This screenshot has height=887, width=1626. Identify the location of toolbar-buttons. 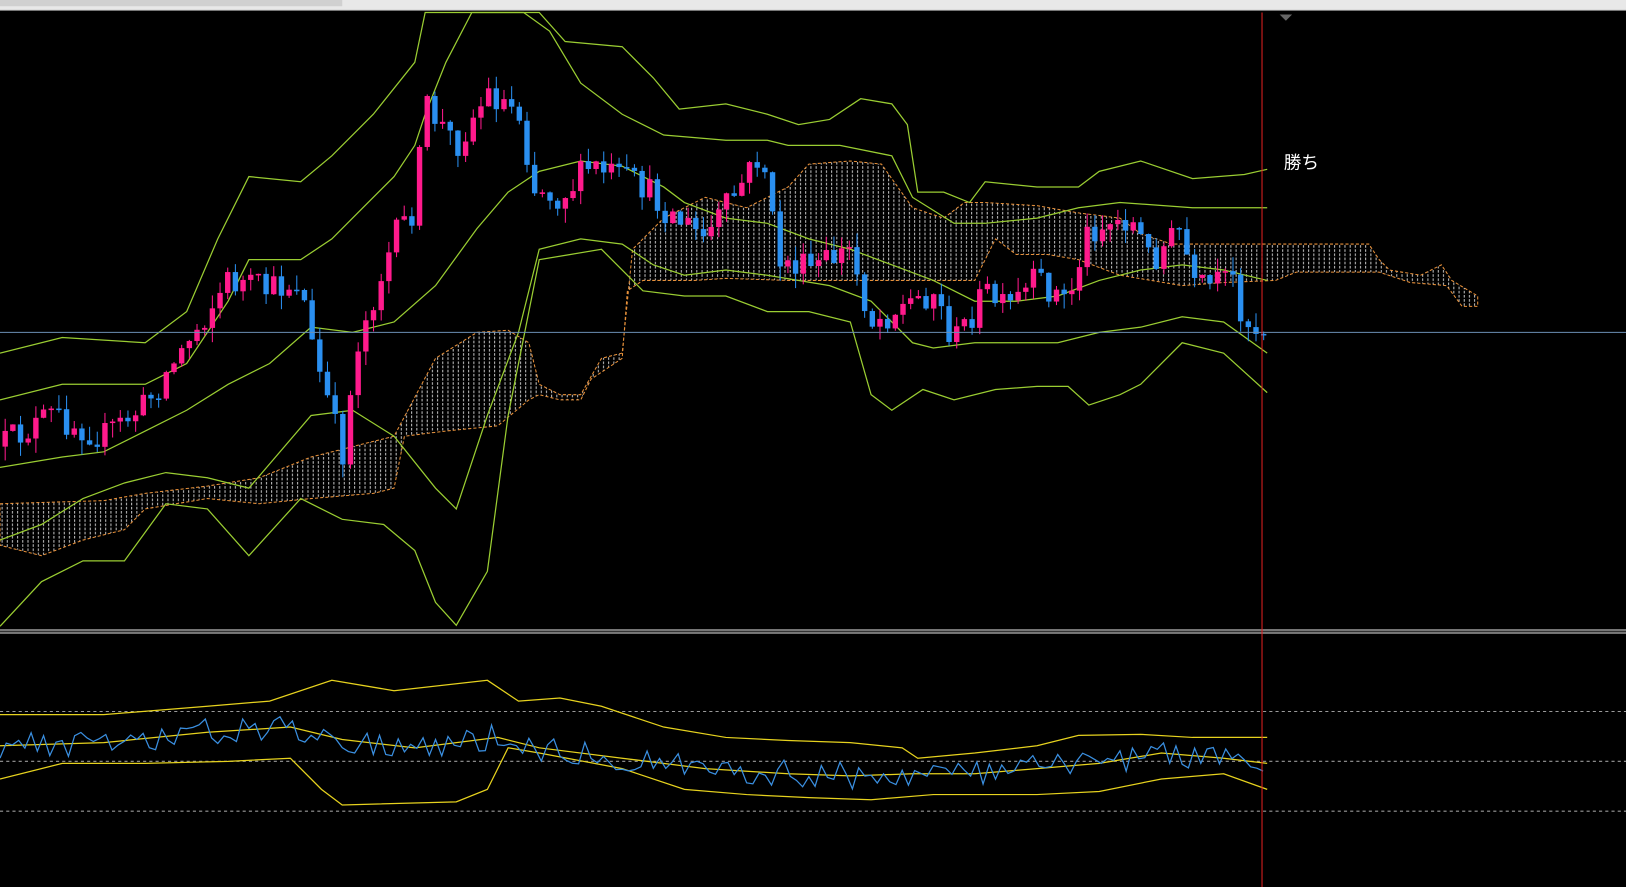
(171, 3).